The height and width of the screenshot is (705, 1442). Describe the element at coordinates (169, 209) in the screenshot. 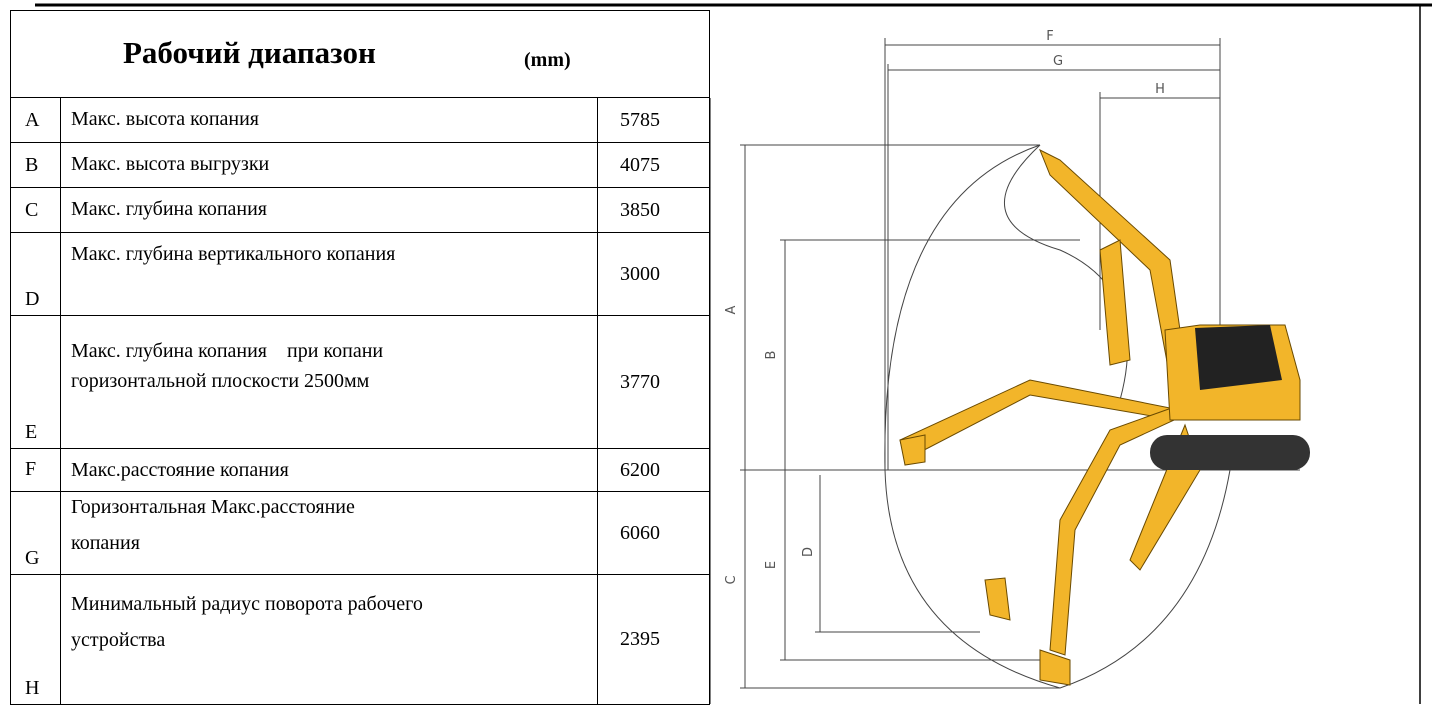

I see `row-description: Макс. глубина копания` at that location.